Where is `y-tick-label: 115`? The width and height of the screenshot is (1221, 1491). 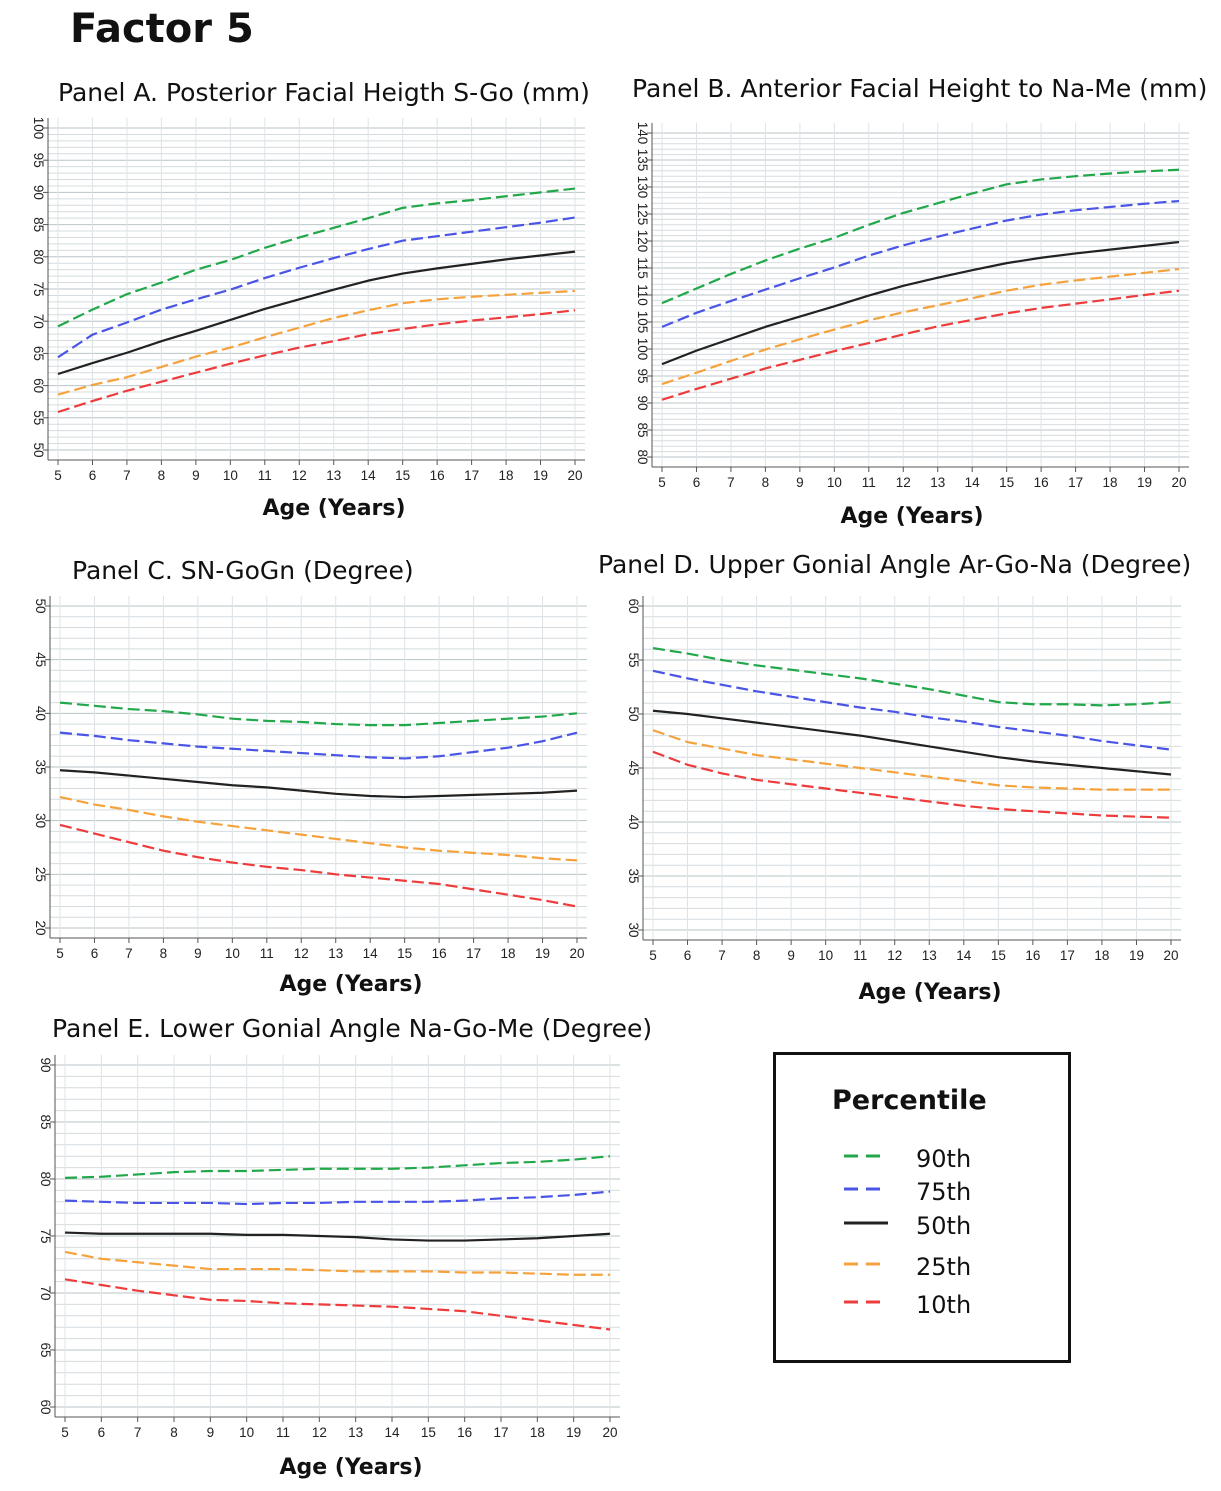 y-tick-label: 115 is located at coordinates (642, 268).